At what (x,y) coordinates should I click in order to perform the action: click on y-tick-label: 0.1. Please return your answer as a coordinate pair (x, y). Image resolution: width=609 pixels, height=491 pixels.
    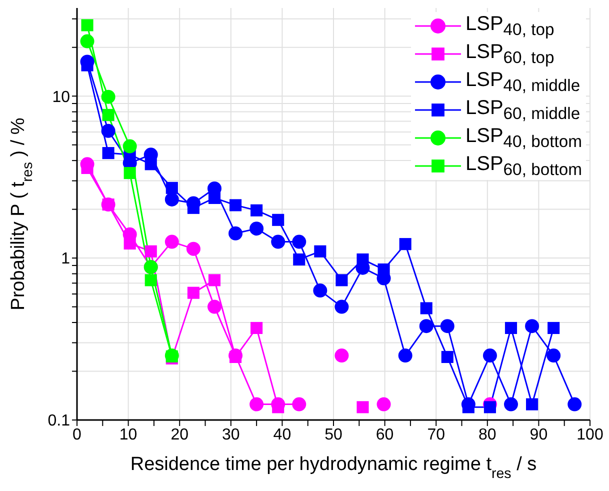
    Looking at the image, I should click on (59, 421).